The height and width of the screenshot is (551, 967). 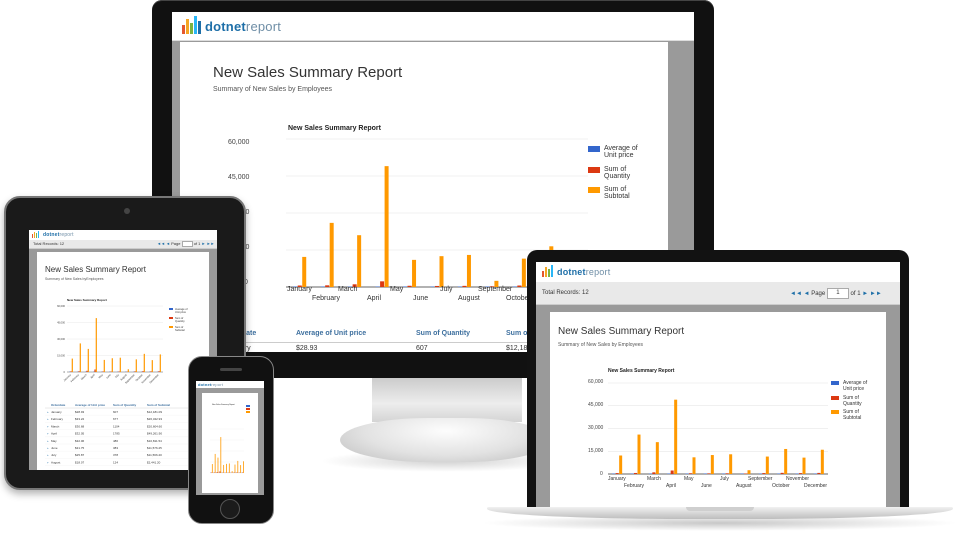 I want to click on first-page-icon: ◄◄, so click(x=796, y=294).